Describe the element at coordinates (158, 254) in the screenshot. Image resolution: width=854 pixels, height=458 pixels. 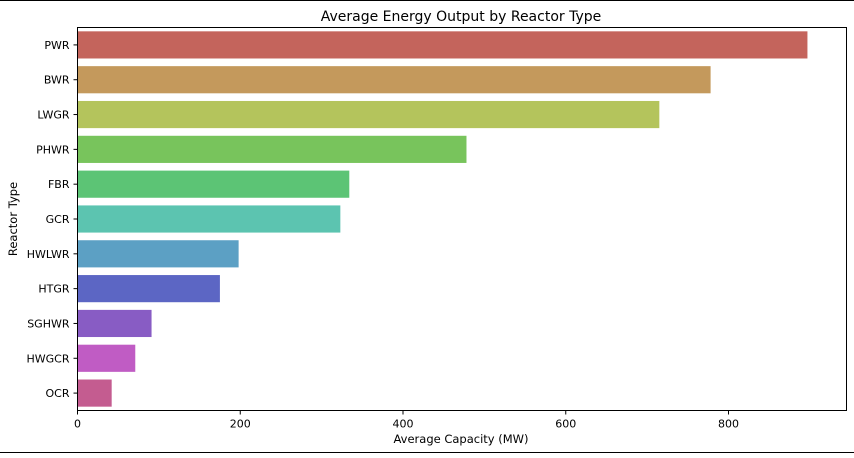
I see `bar-hwlwr` at that location.